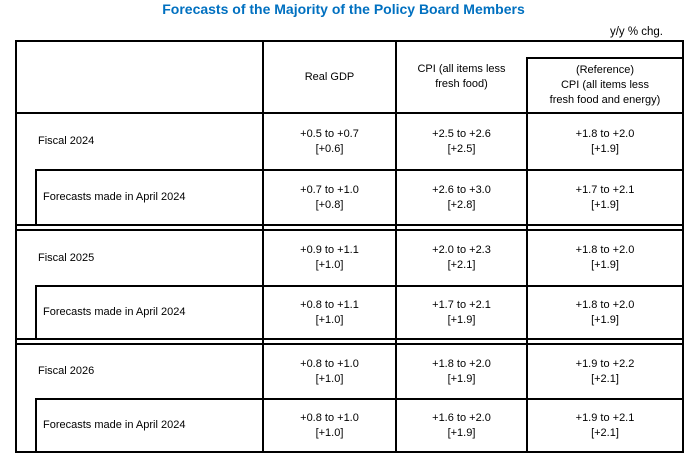 The height and width of the screenshot is (456, 687). I want to click on column-divider-cpi, so click(396, 246).